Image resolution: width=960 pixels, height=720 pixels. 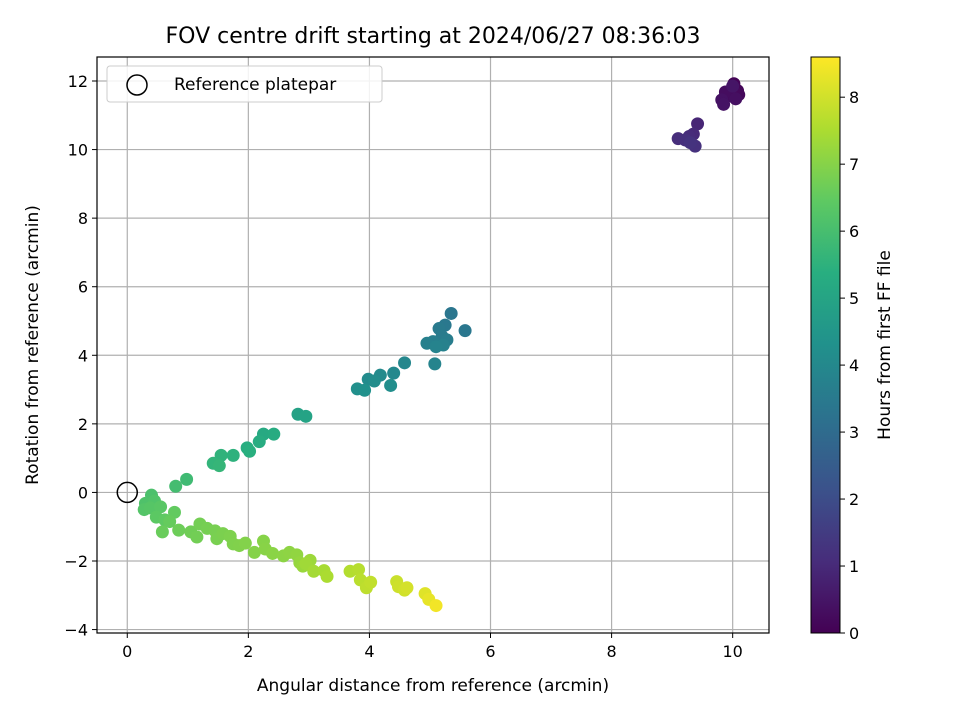 What do you see at coordinates (885, 345) in the screenshot?
I see `colorbar-label: Hours from first FF file` at bounding box center [885, 345].